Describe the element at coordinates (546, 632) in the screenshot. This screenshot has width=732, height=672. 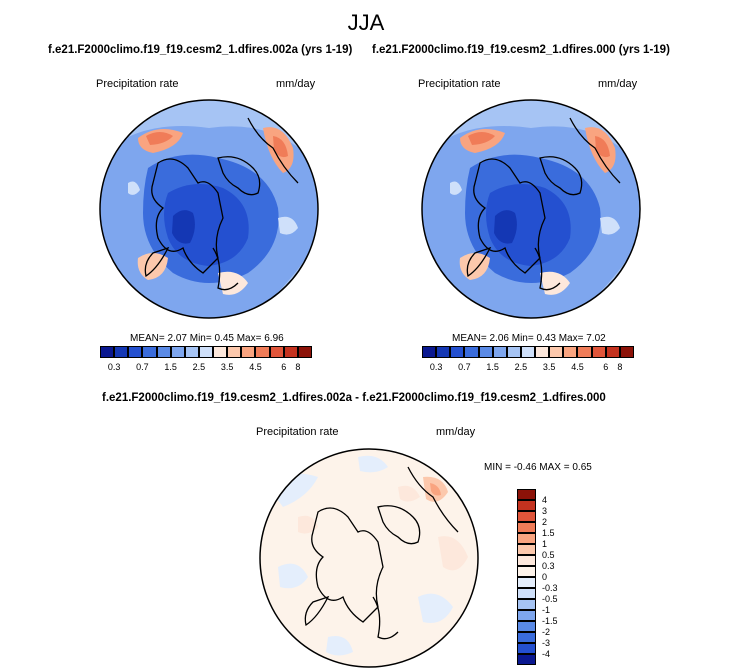
I see `colorbar-tick-label: -2` at that location.